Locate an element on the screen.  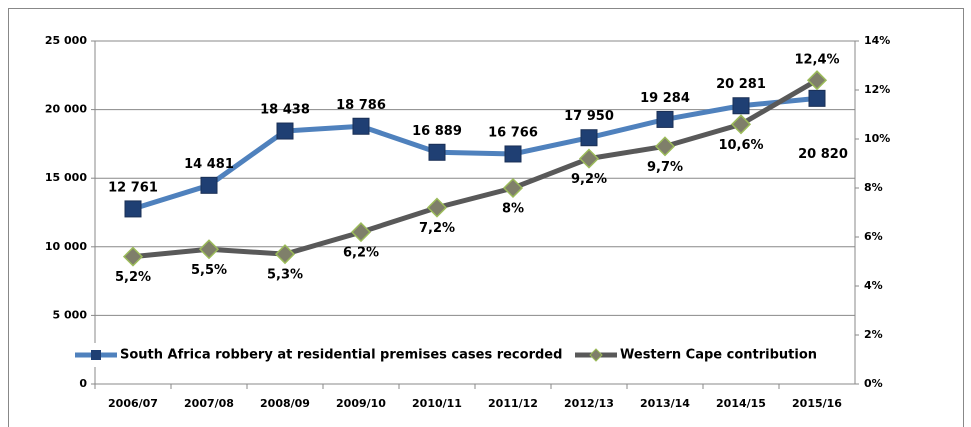
data-label: 9,2% is located at coordinates (589, 179).